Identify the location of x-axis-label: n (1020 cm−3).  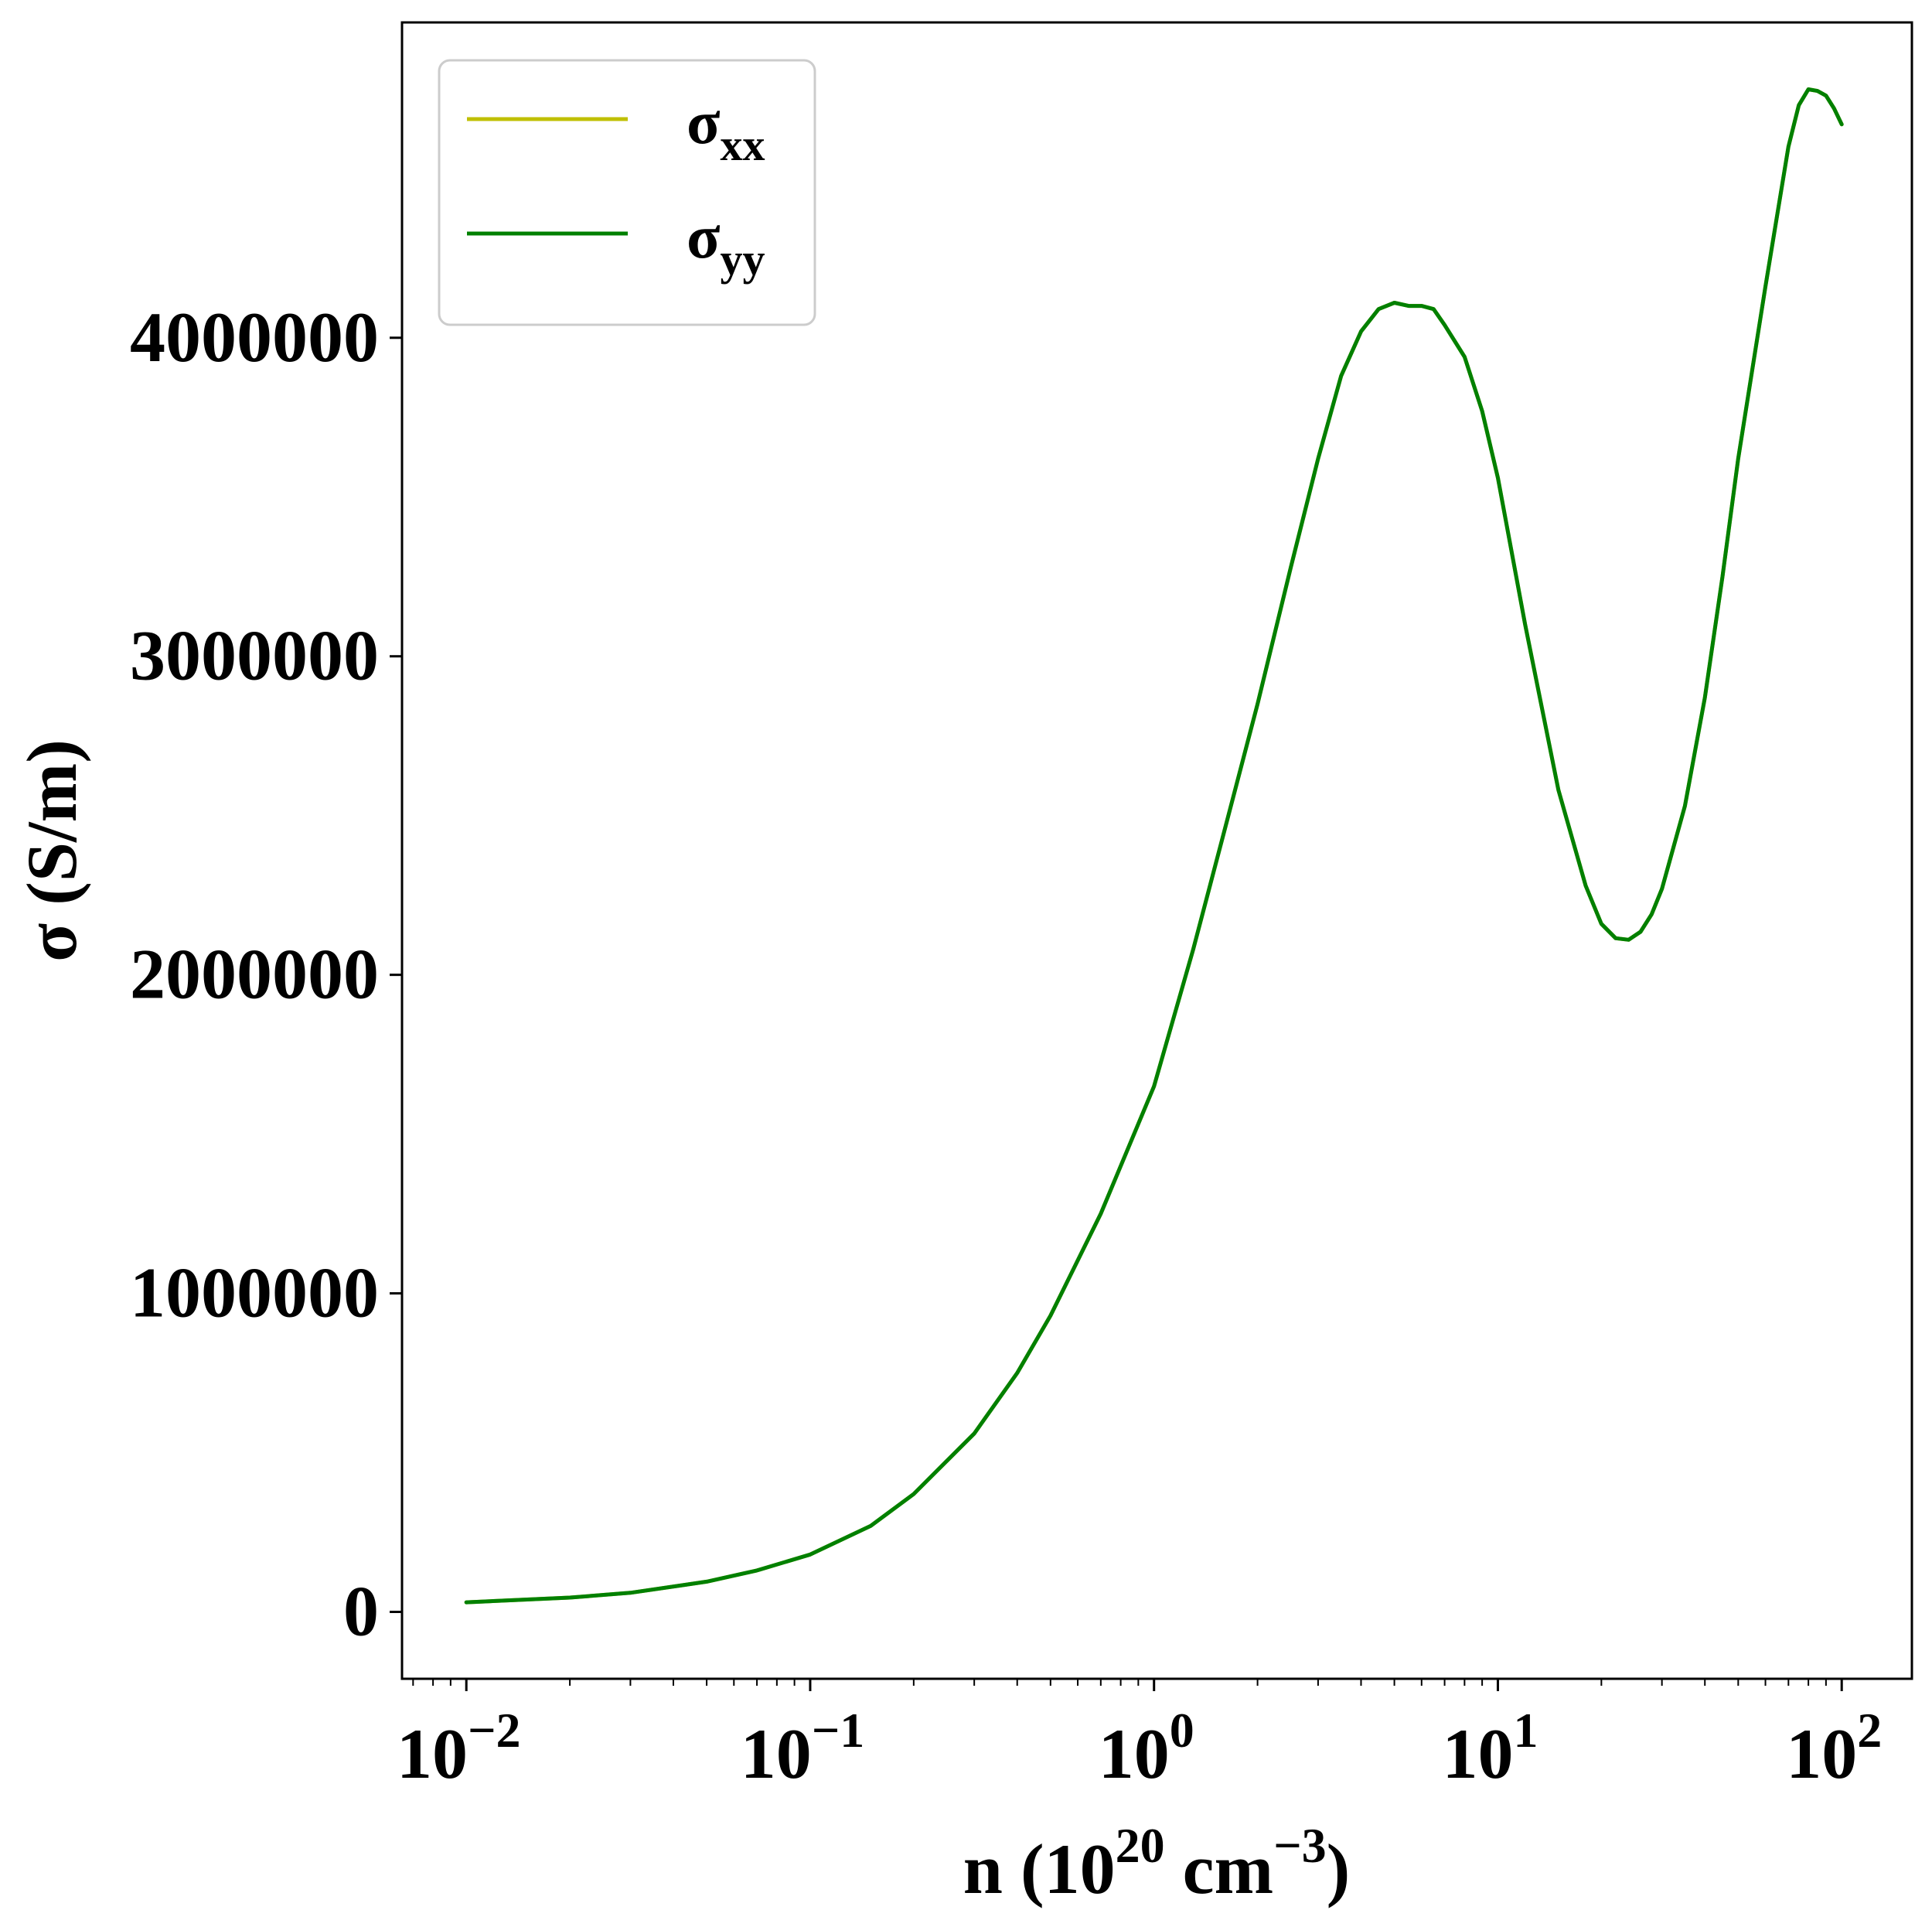
(1156, 1863).